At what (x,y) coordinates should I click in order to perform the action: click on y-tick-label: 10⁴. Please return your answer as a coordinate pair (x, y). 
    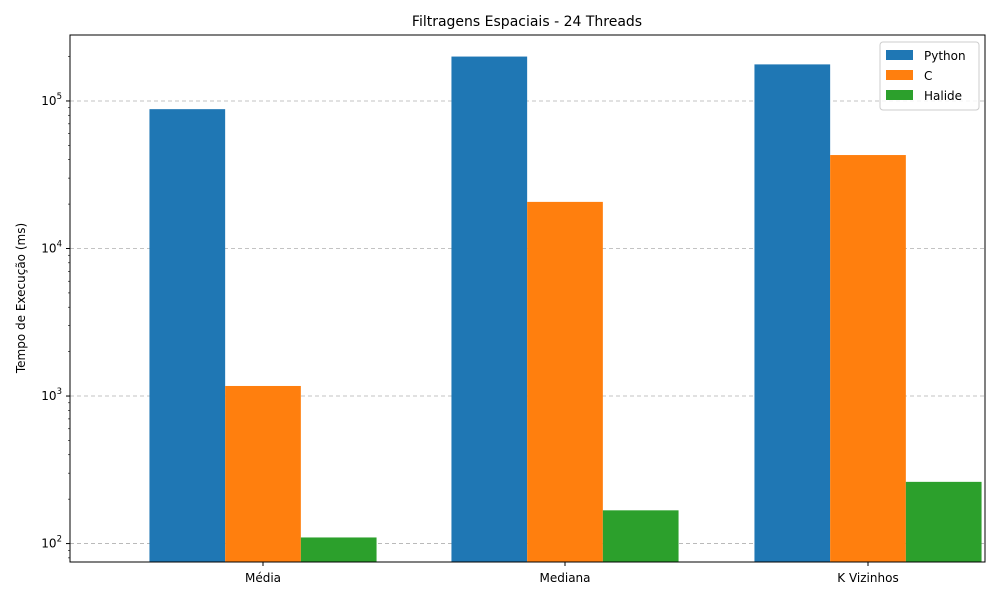
    Looking at the image, I should click on (51, 248).